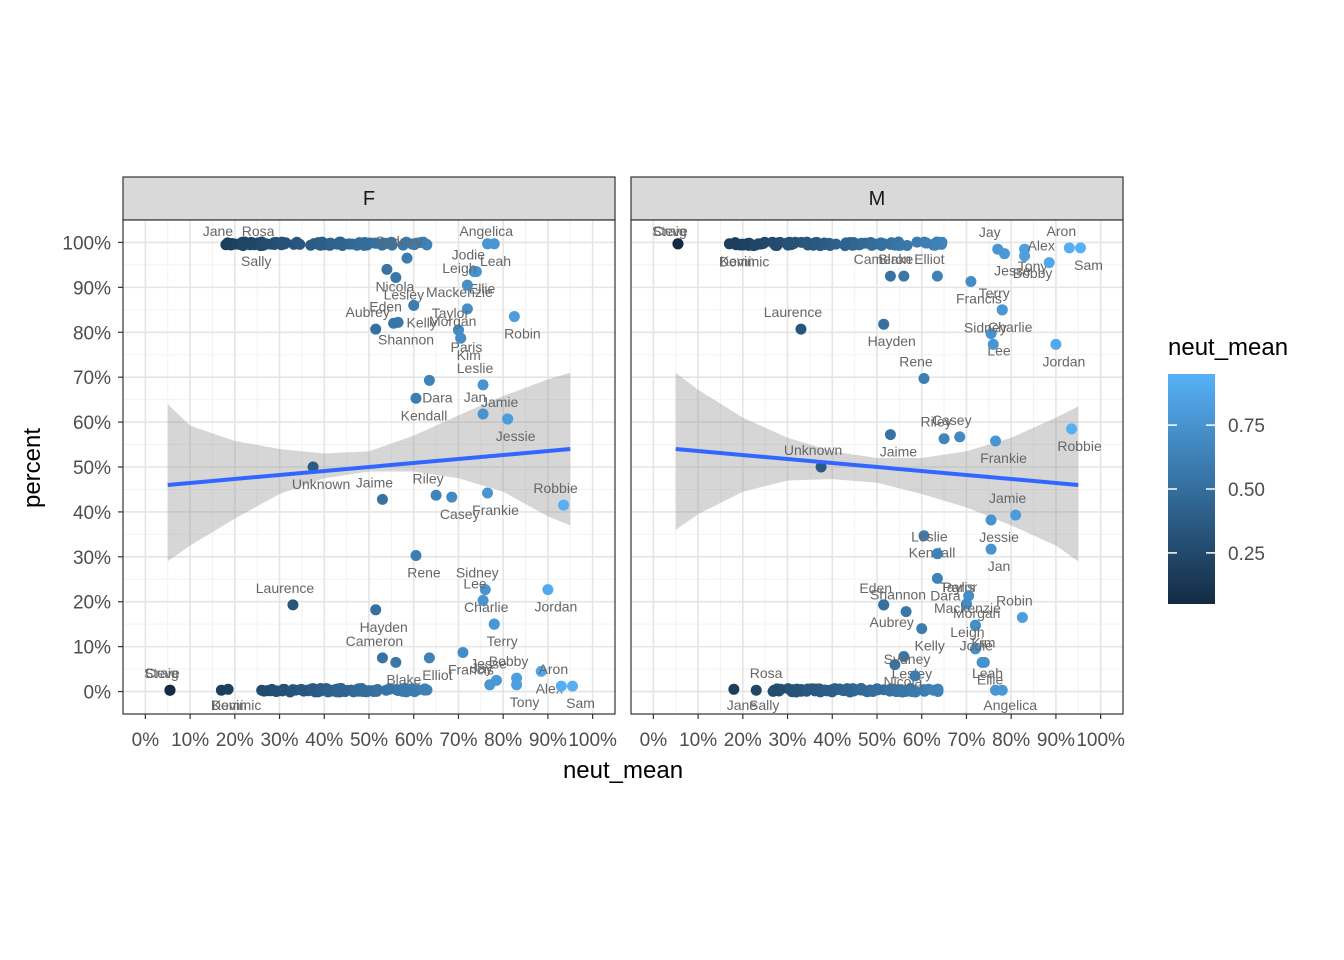  What do you see at coordinates (280, 740) in the screenshot?
I see `x-tick-label: 30%` at bounding box center [280, 740].